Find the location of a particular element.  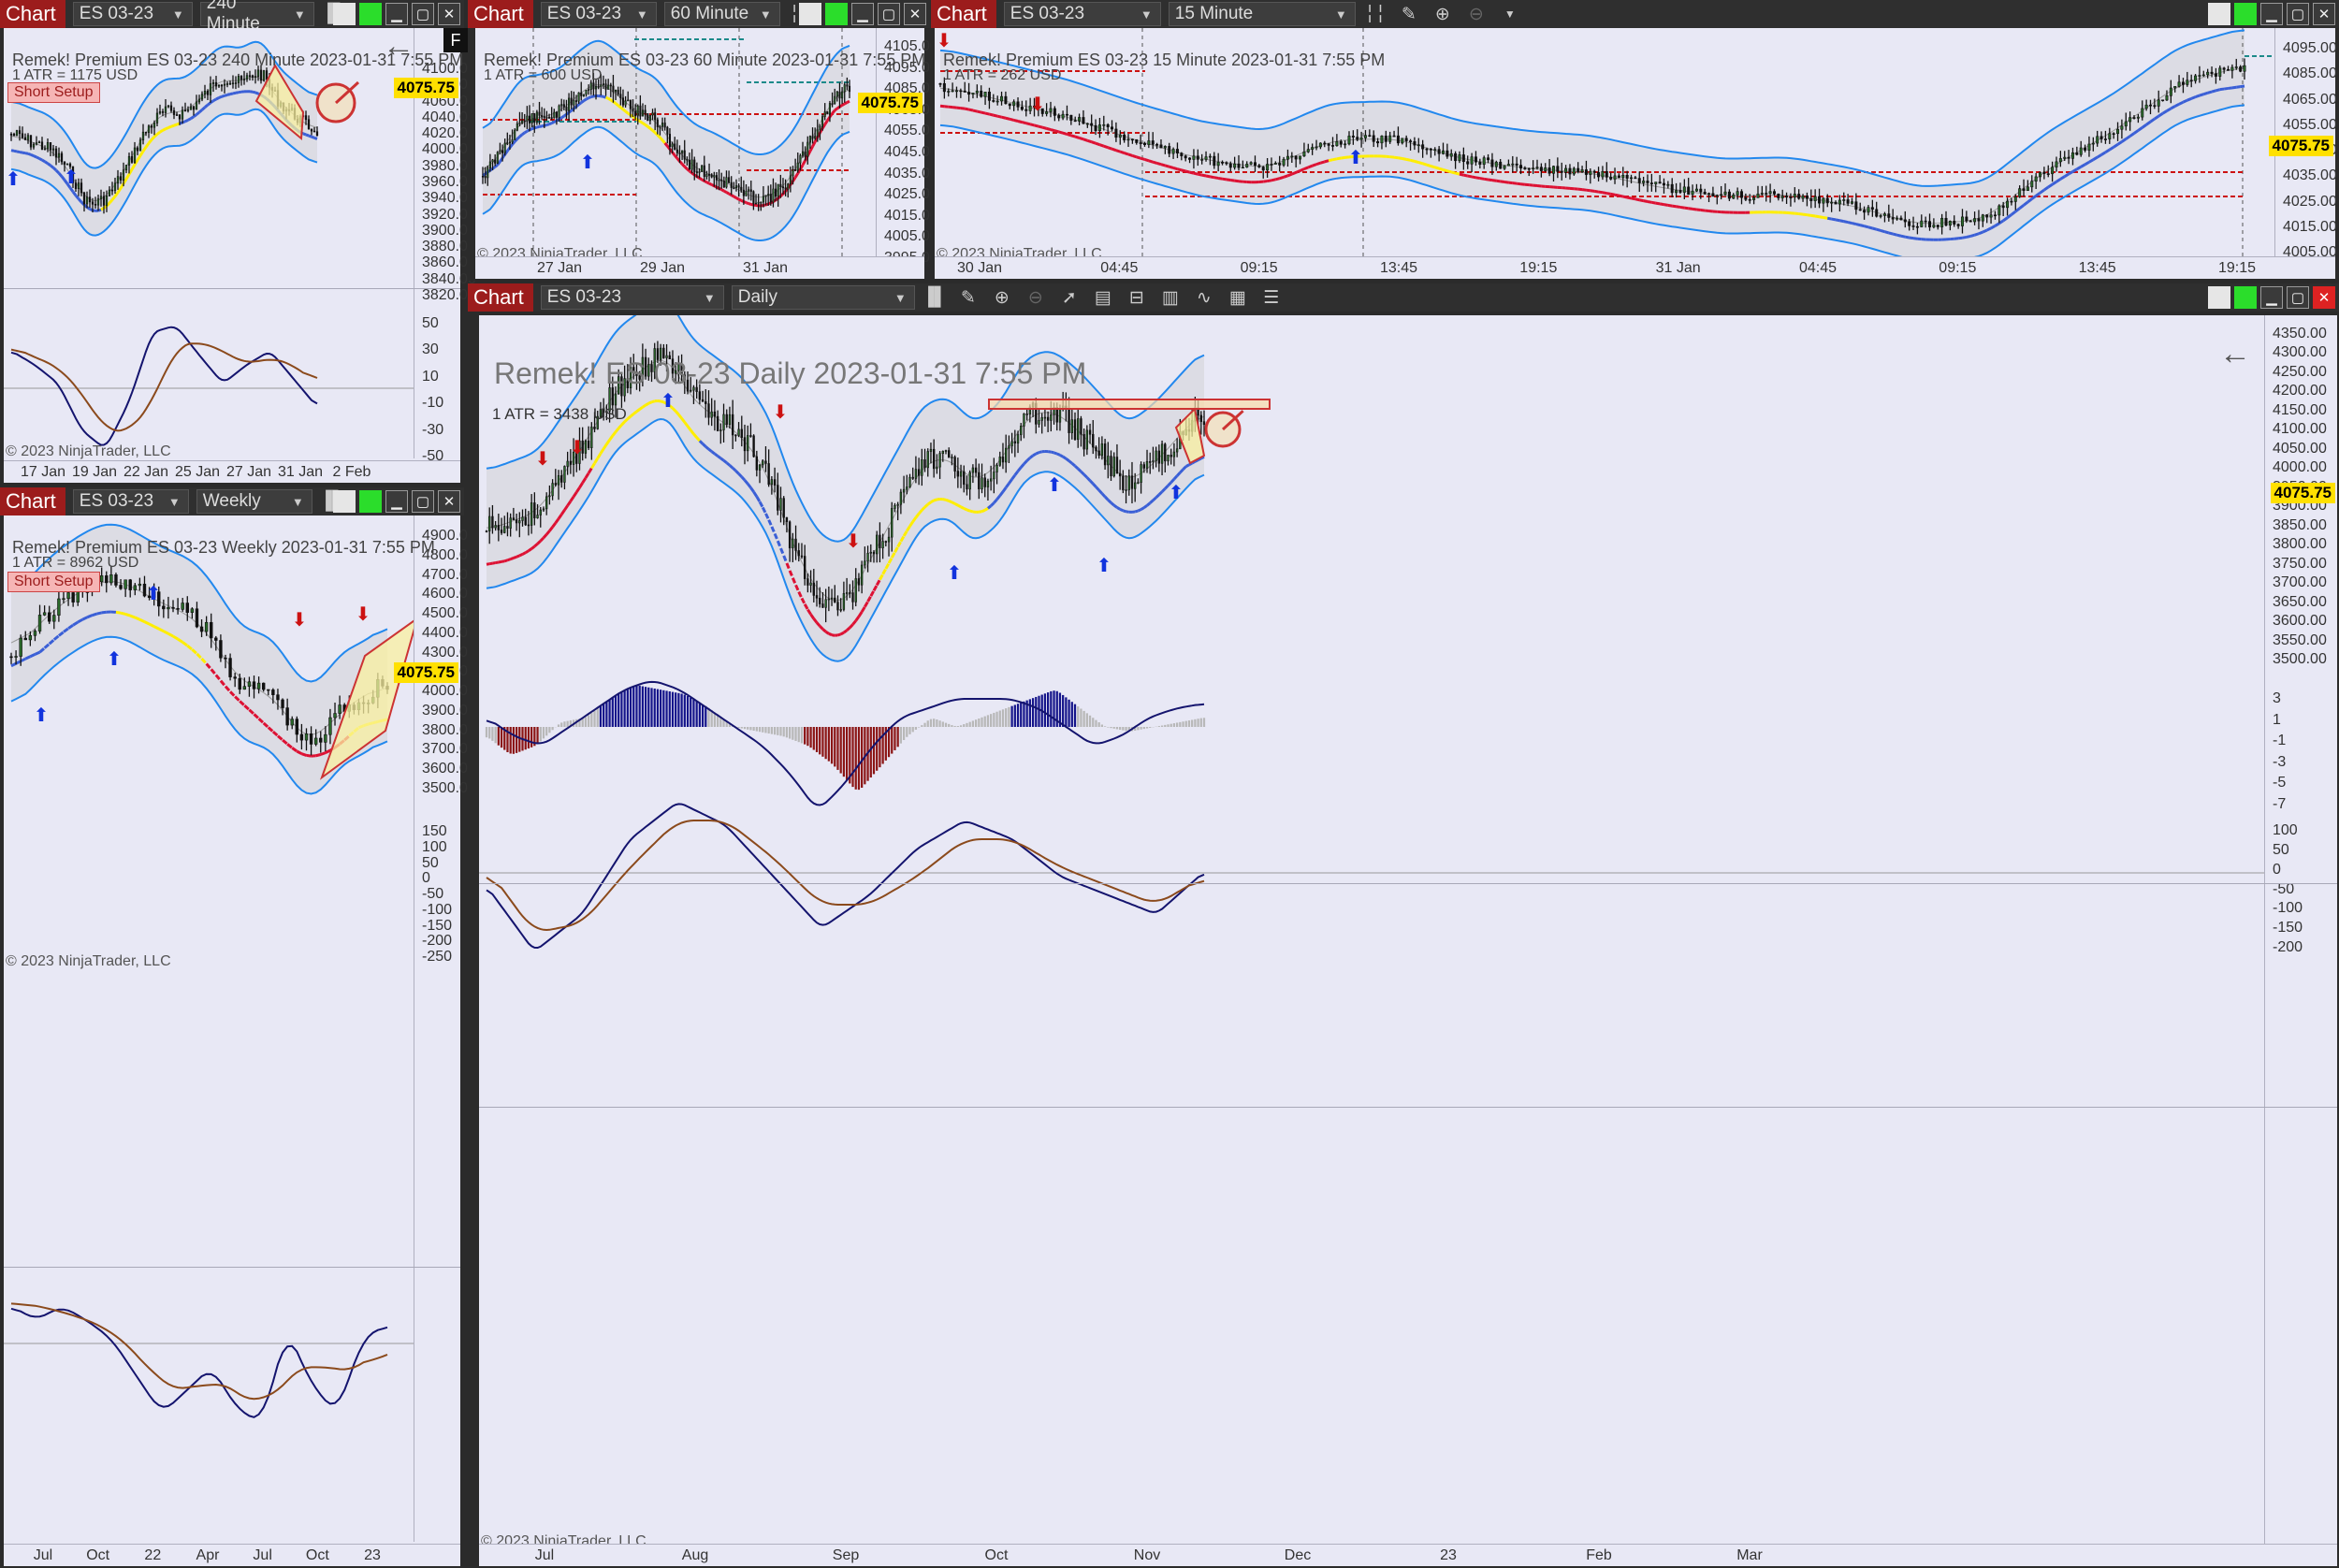

price-plot: ⬆ ⬆ is located at coordinates (209, 243).